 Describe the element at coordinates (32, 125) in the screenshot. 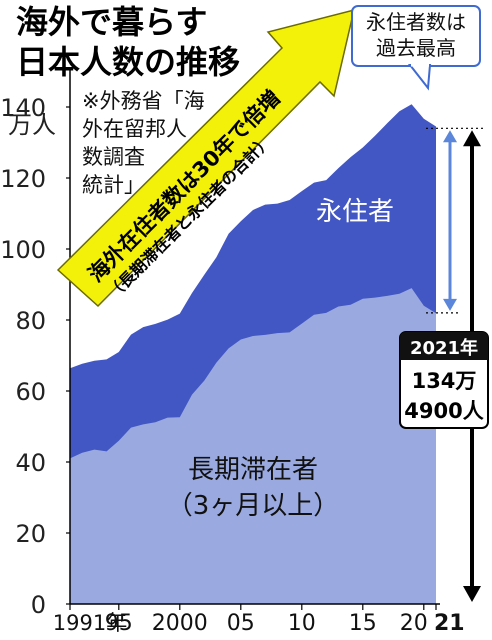

I see `y-unit-label: 万人` at that location.